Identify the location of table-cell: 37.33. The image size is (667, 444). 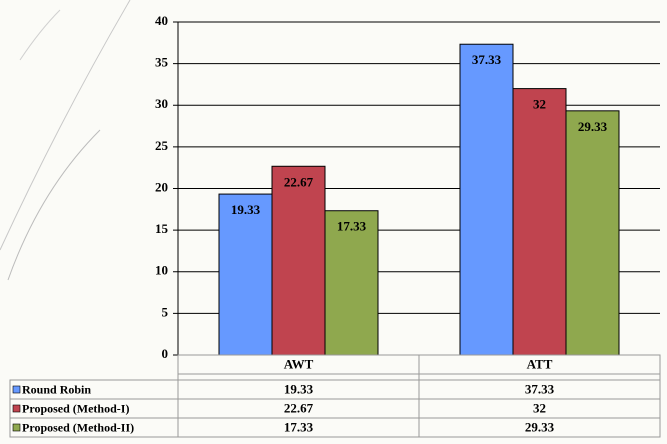
(540, 388).